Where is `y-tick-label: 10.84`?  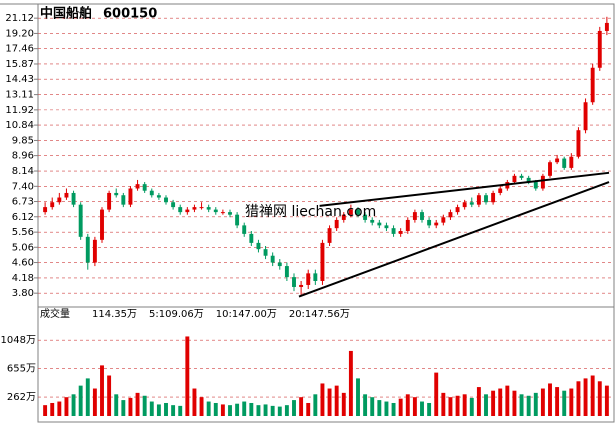
y-tick-label: 10.84 is located at coordinates (19, 125).